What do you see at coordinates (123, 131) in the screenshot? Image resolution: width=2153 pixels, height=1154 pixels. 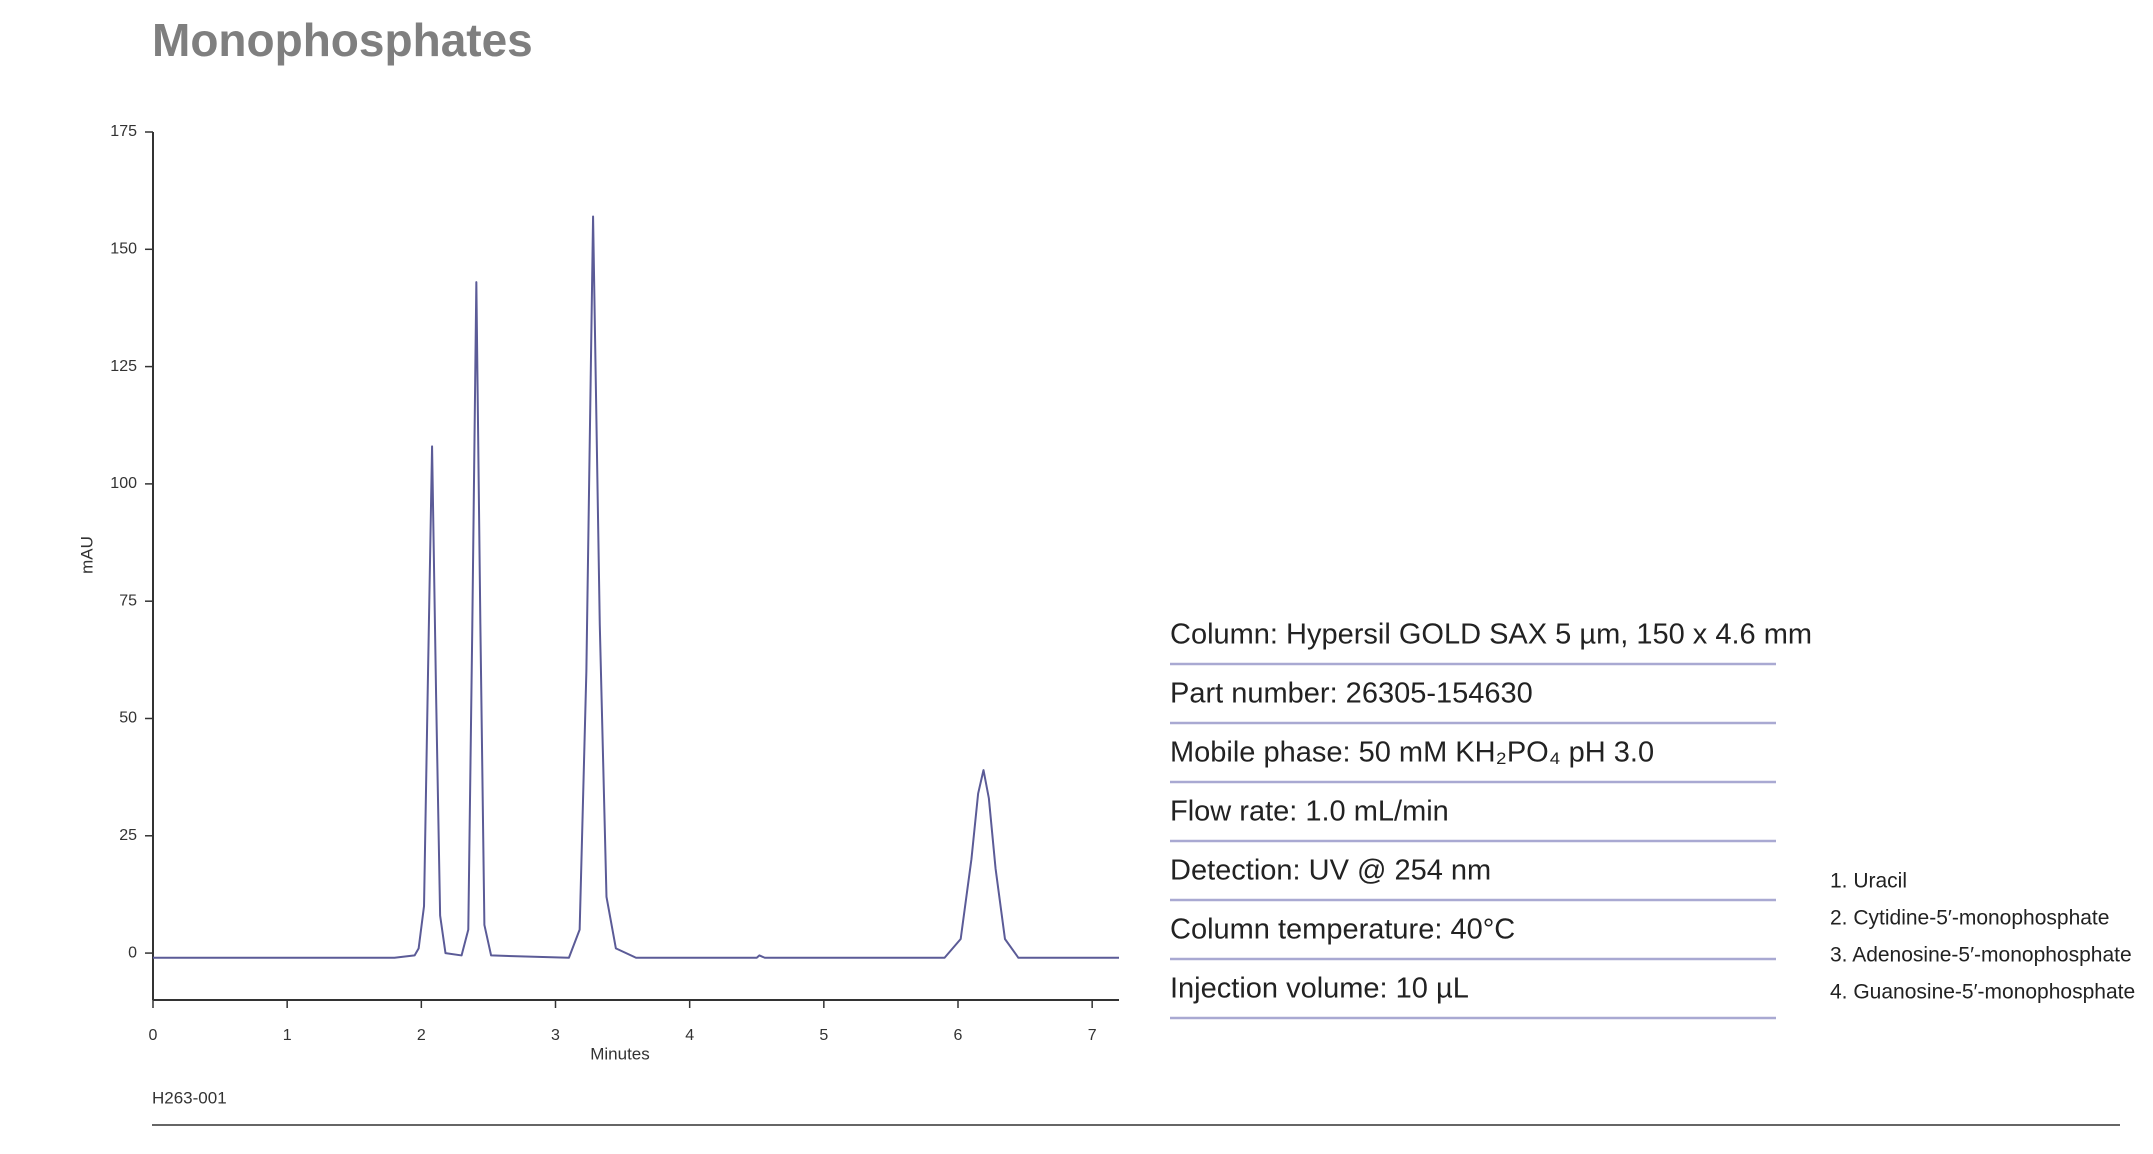 I see `y-tick-label: 175` at bounding box center [123, 131].